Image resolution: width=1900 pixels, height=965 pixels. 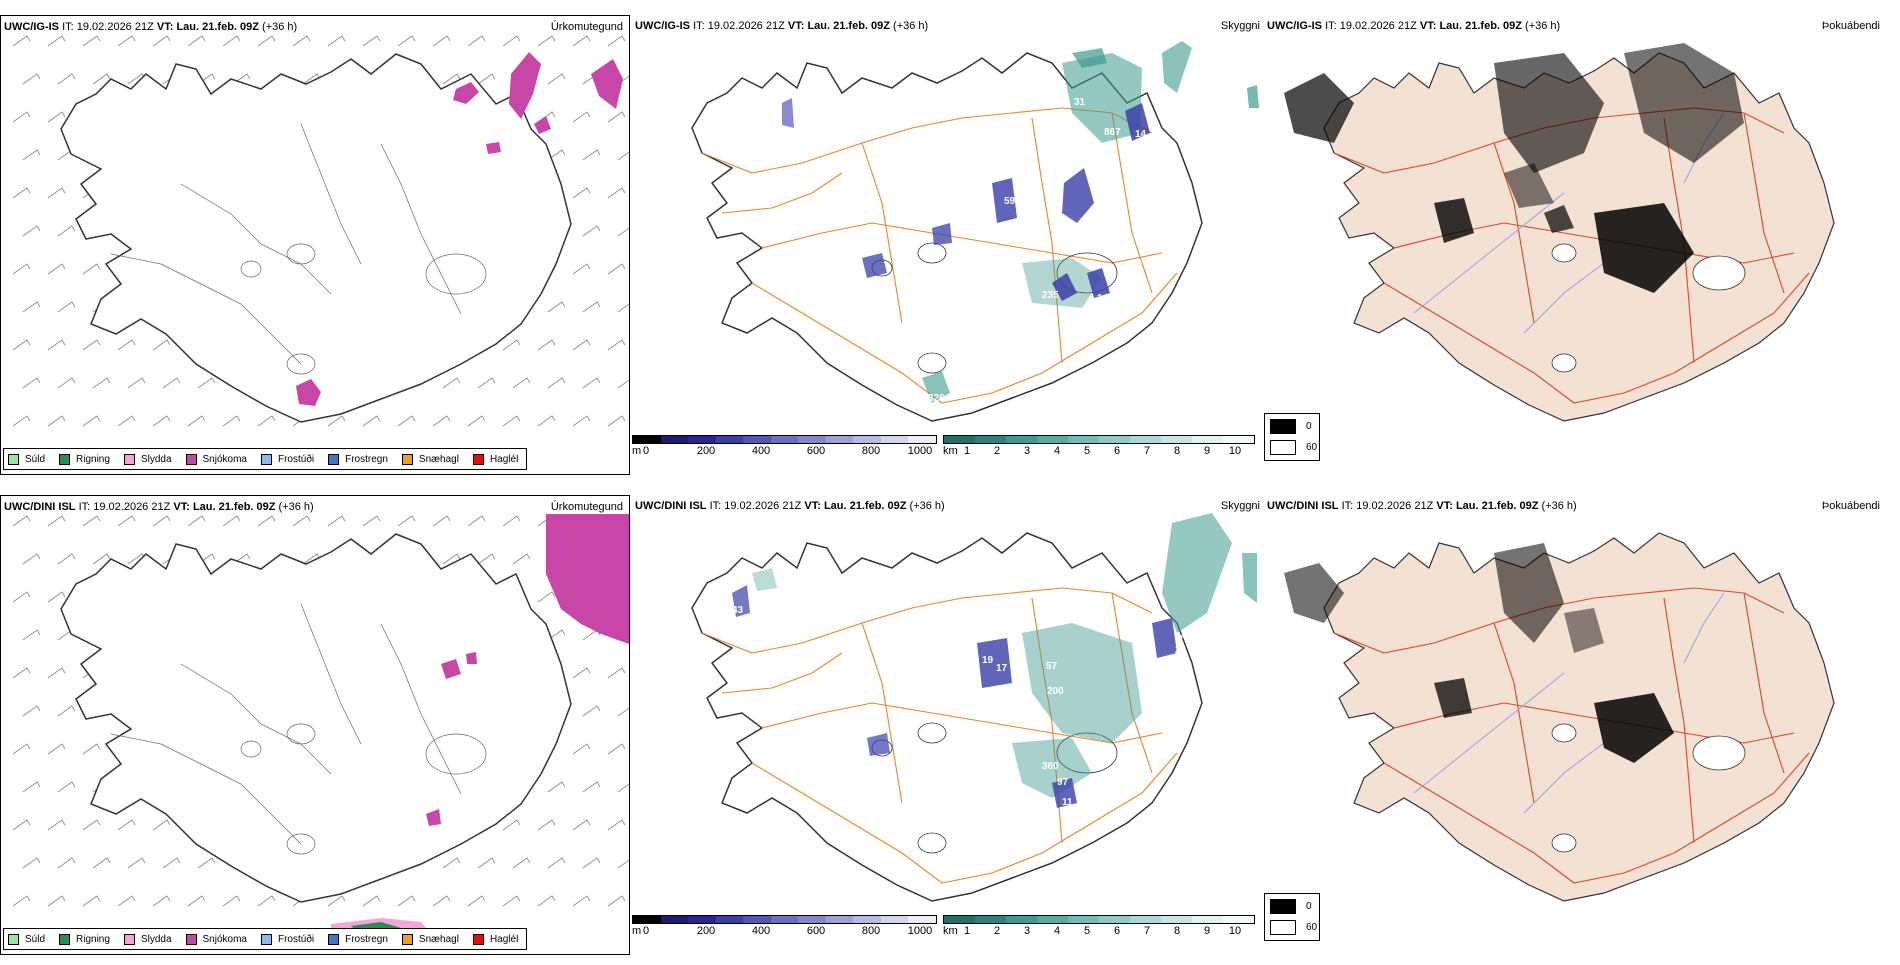 I want to click on svg-text: 17, so click(x=1002, y=668).